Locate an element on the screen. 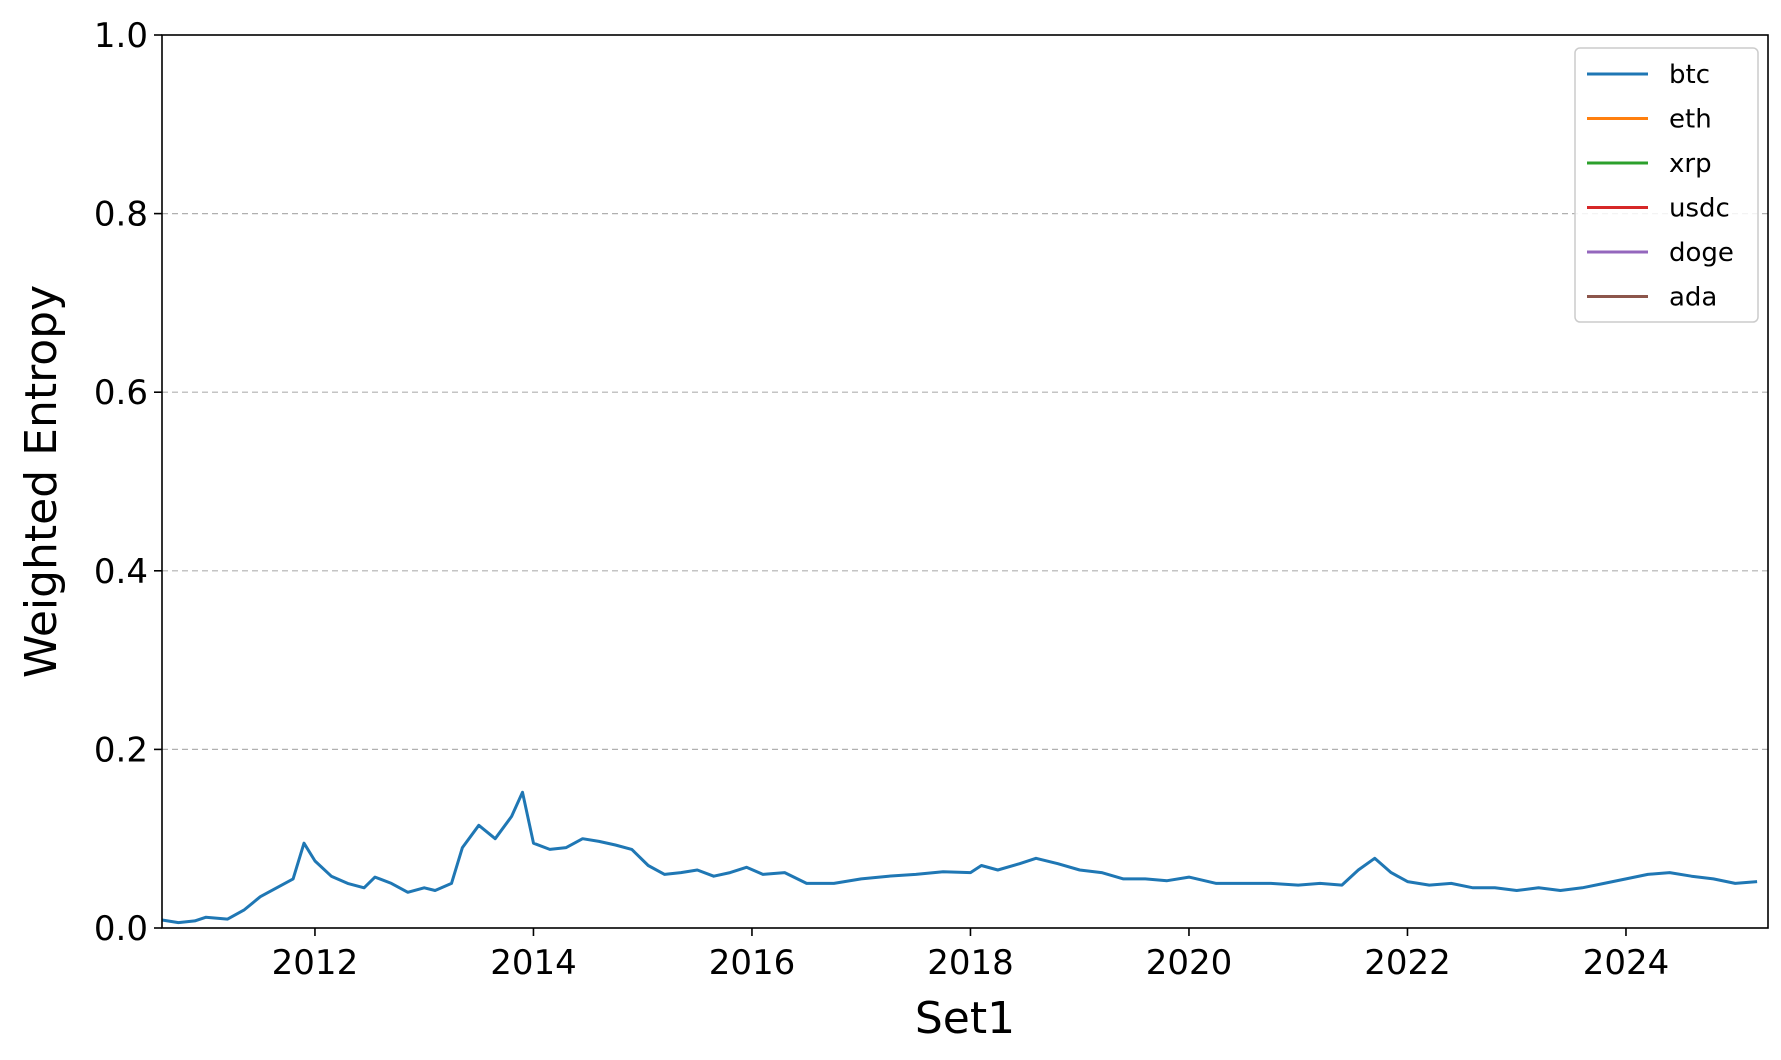  y-axis: 0.0 0.2 0.4 0.6 0.8 1.0 is located at coordinates (128, 482).